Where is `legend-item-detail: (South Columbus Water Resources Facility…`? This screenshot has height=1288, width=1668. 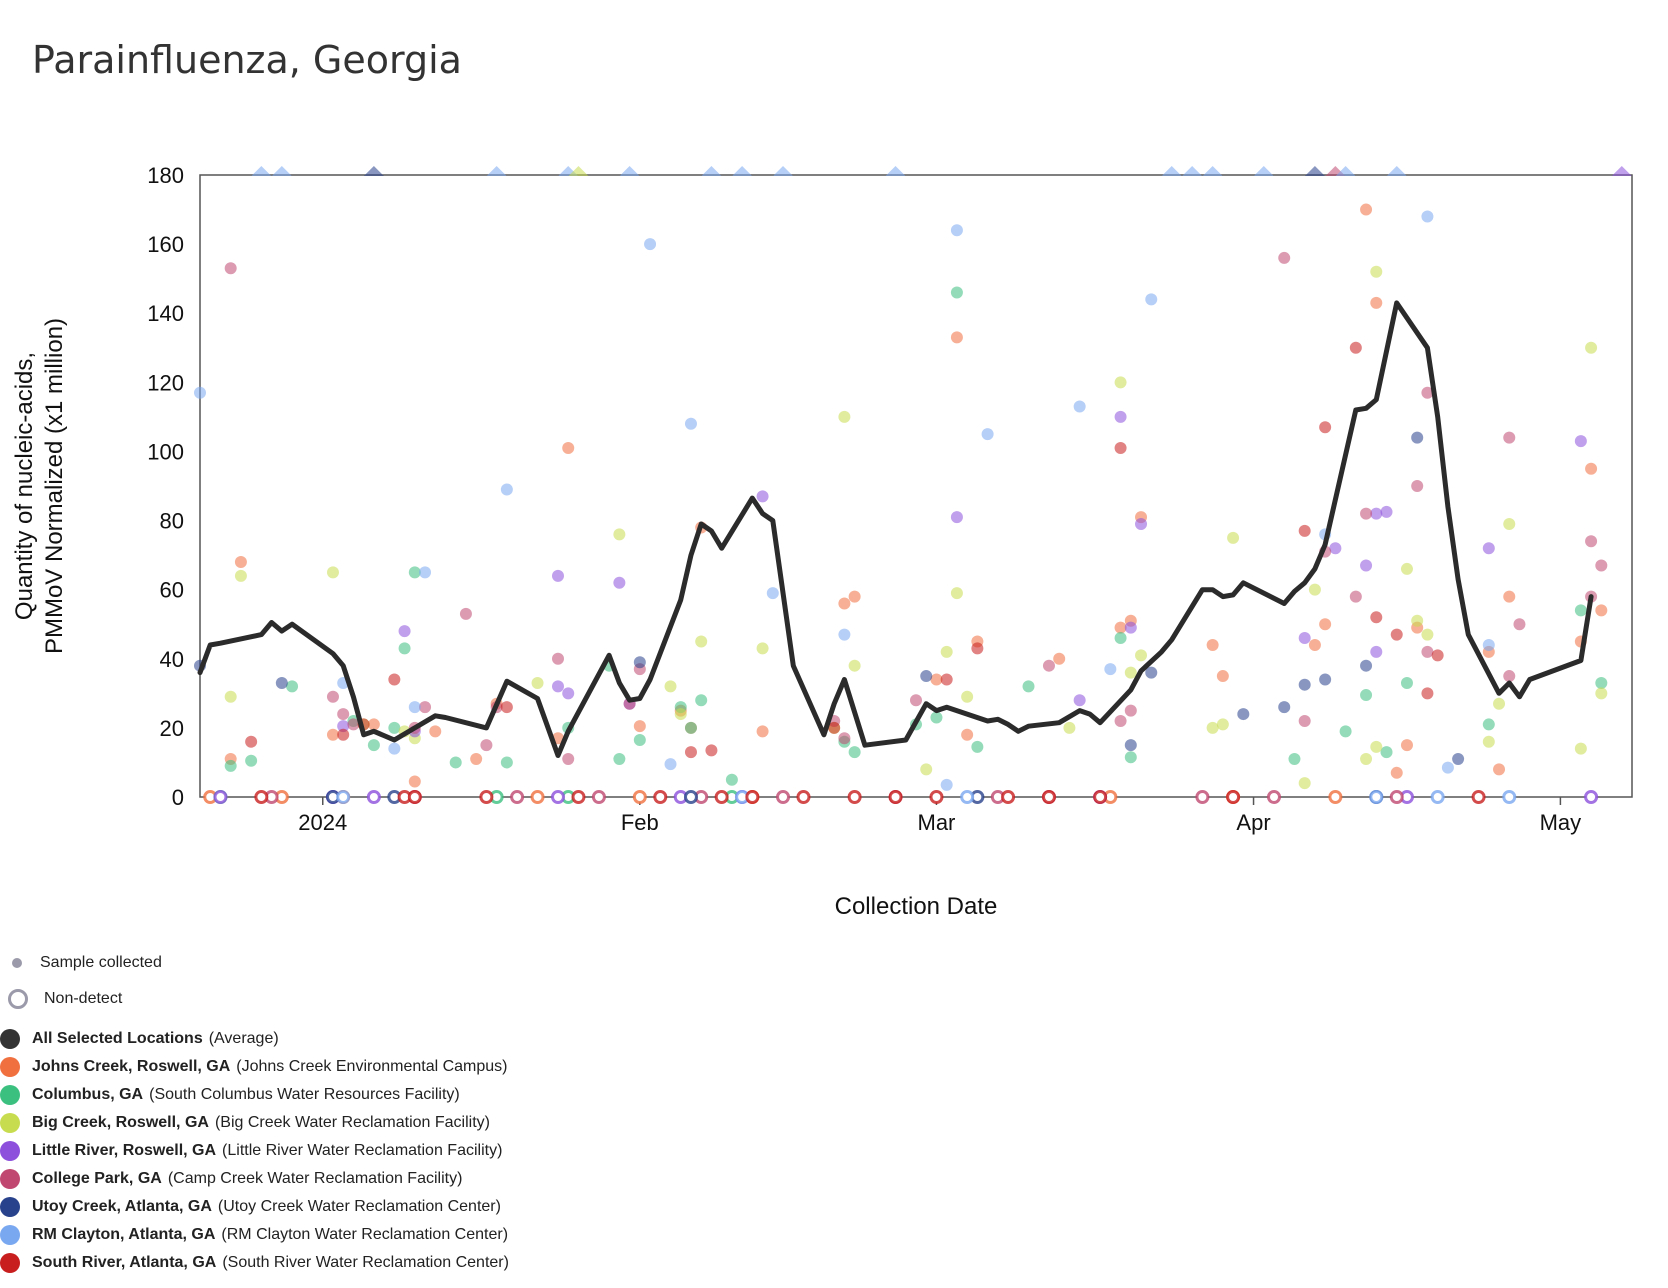 legend-item-detail: (South Columbus Water Resources Facility… is located at coordinates (304, 1094).